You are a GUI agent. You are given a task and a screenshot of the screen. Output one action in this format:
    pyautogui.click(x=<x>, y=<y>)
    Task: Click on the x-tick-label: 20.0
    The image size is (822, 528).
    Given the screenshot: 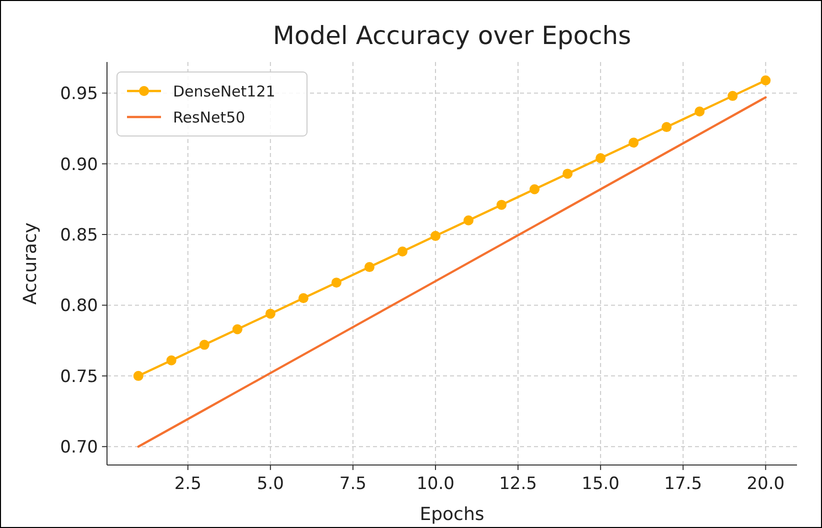 What is the action you would take?
    pyautogui.click(x=765, y=484)
    